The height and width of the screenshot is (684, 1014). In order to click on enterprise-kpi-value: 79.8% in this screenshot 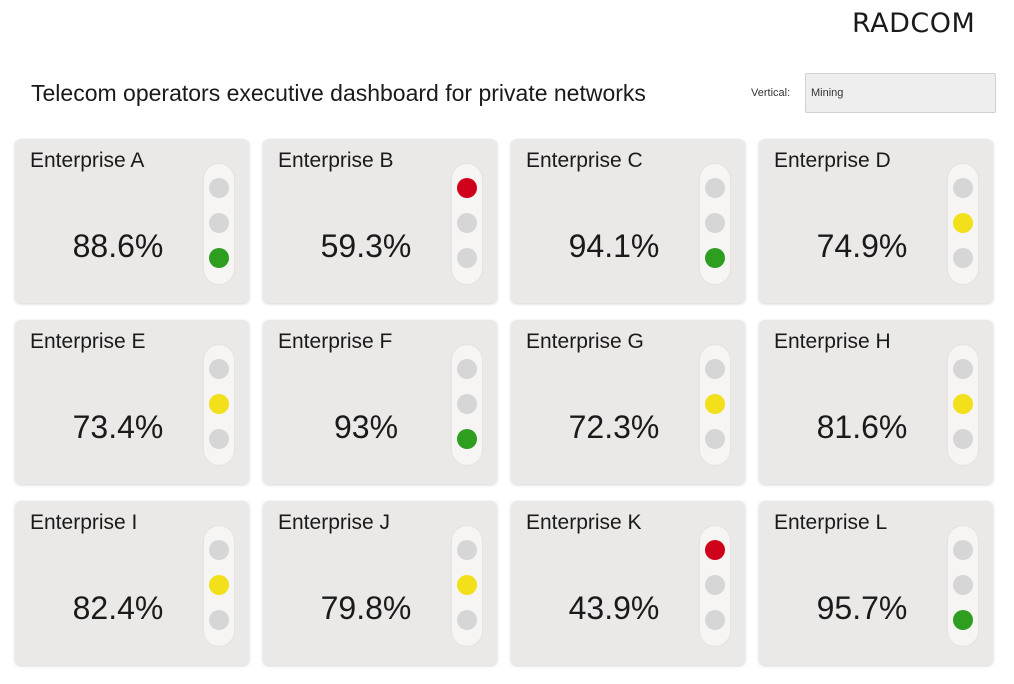, I will do `click(366, 608)`.